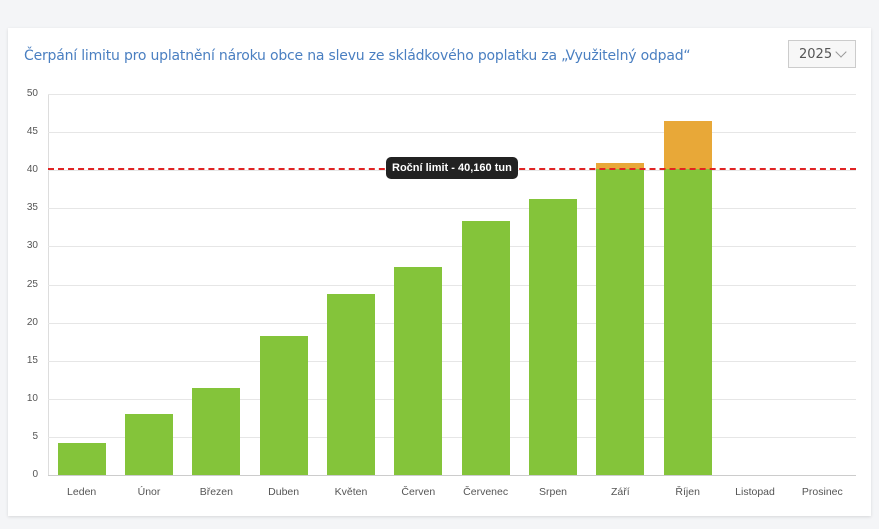 The height and width of the screenshot is (529, 879). I want to click on bar-květen, so click(351, 384).